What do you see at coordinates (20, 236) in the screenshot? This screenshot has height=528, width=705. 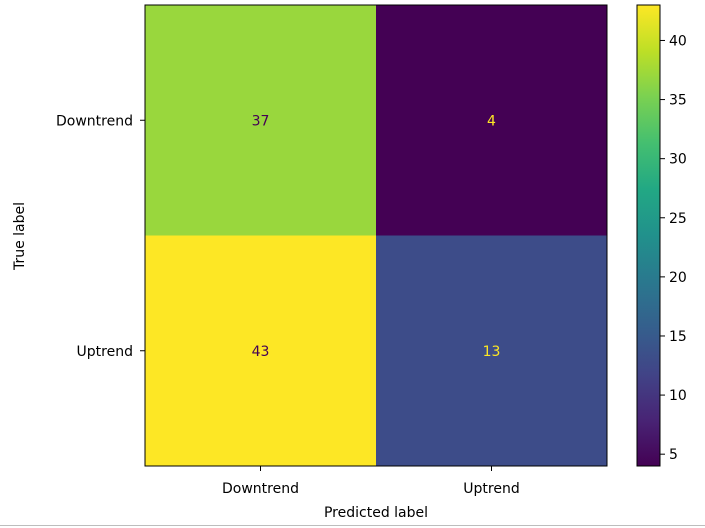 I see `y-axis-label: True label` at bounding box center [20, 236].